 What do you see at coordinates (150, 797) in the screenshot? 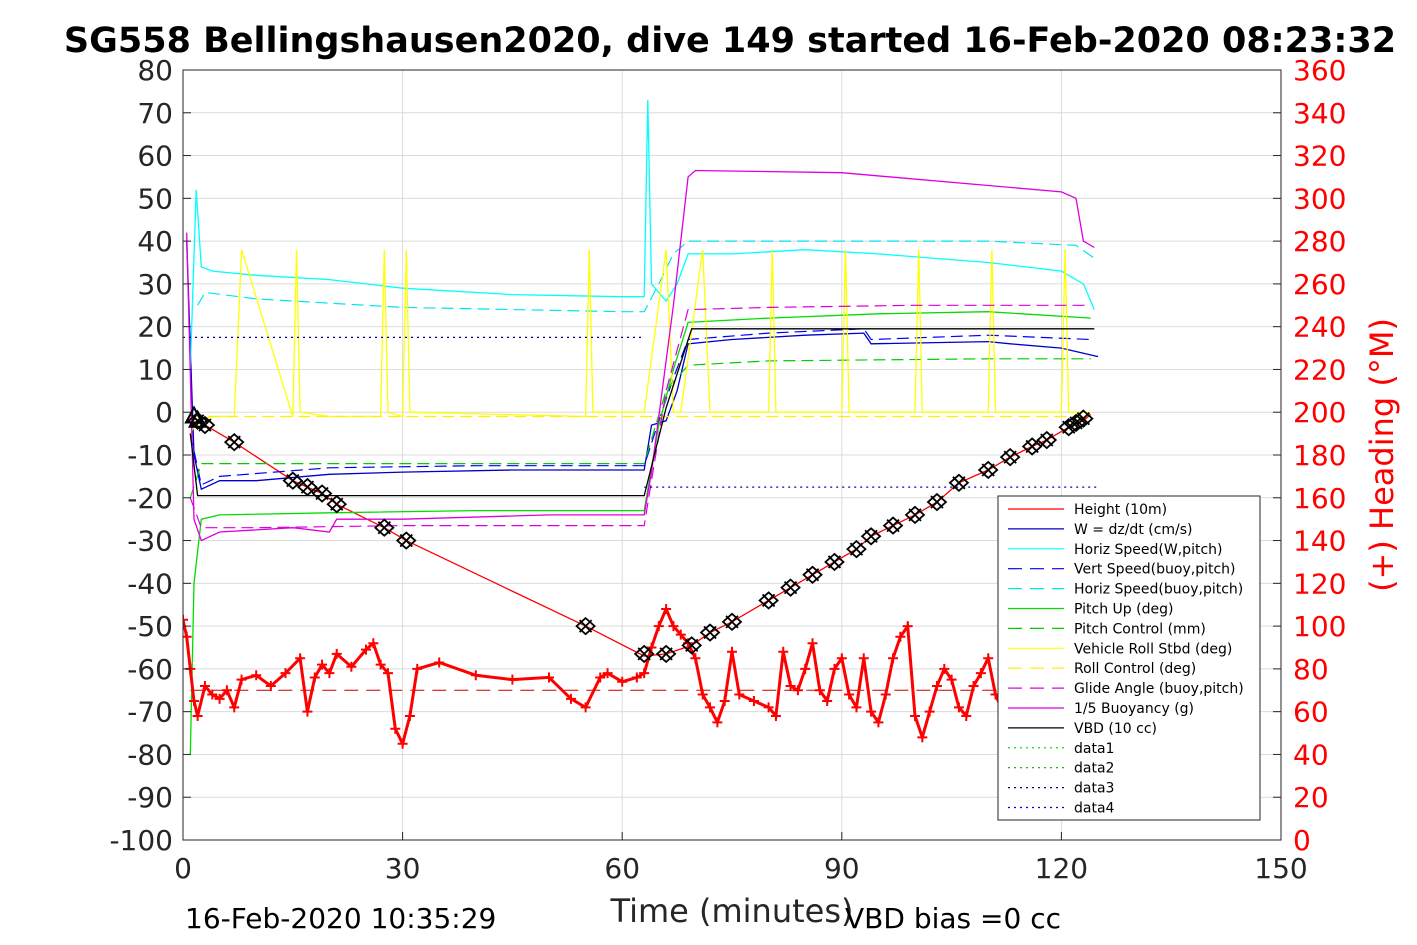
I see `left-tick-label: -90` at bounding box center [150, 797].